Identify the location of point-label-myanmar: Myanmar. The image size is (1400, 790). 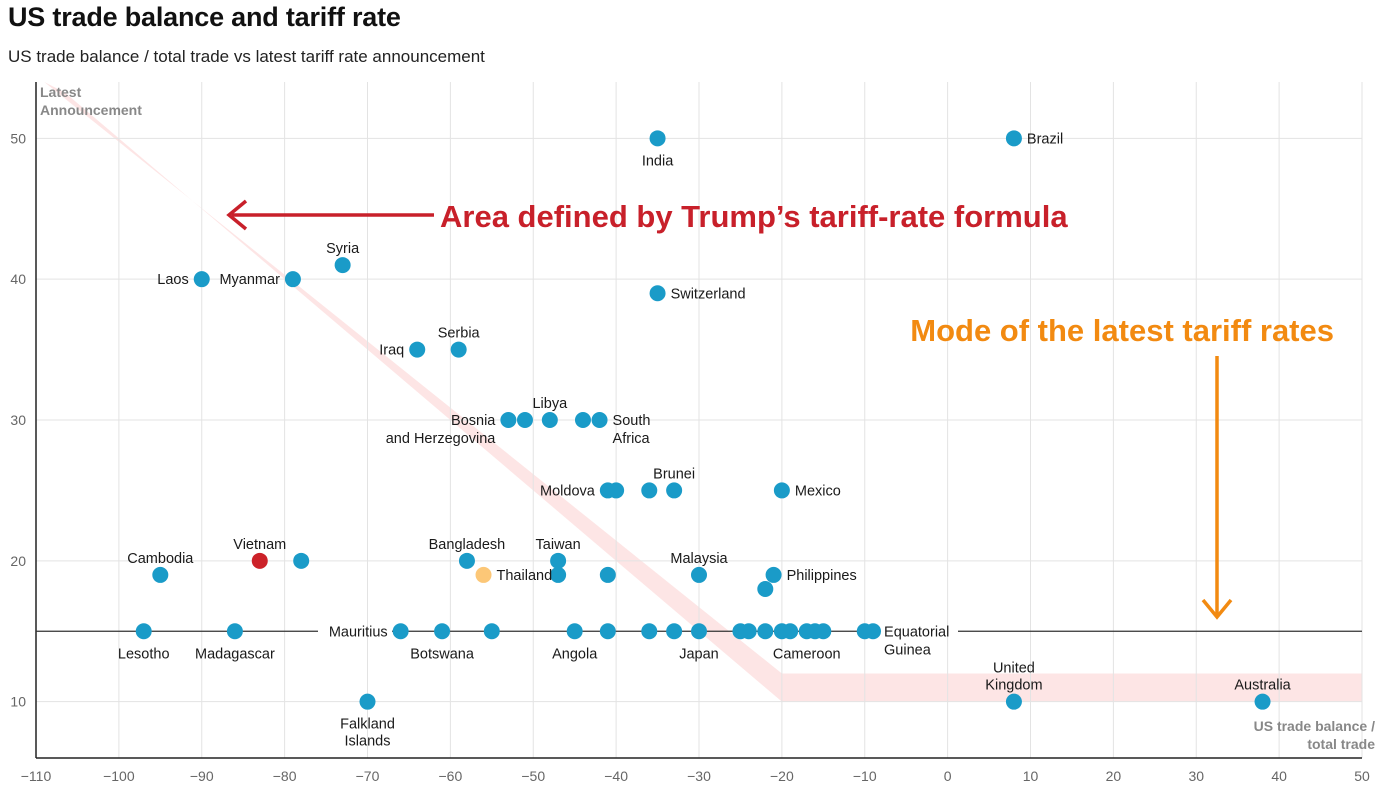
(249, 280).